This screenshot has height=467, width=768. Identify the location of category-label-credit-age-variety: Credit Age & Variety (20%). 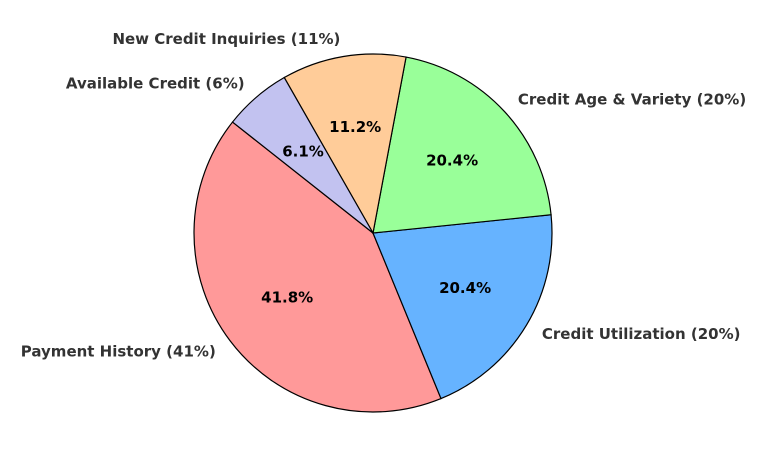
(632, 100).